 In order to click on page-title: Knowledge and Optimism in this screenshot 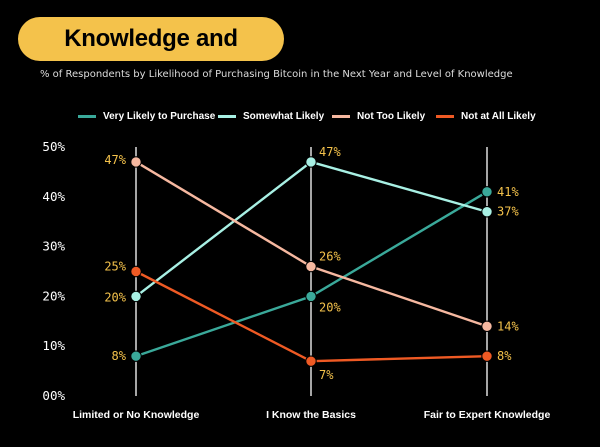, I will do `click(151, 60)`.